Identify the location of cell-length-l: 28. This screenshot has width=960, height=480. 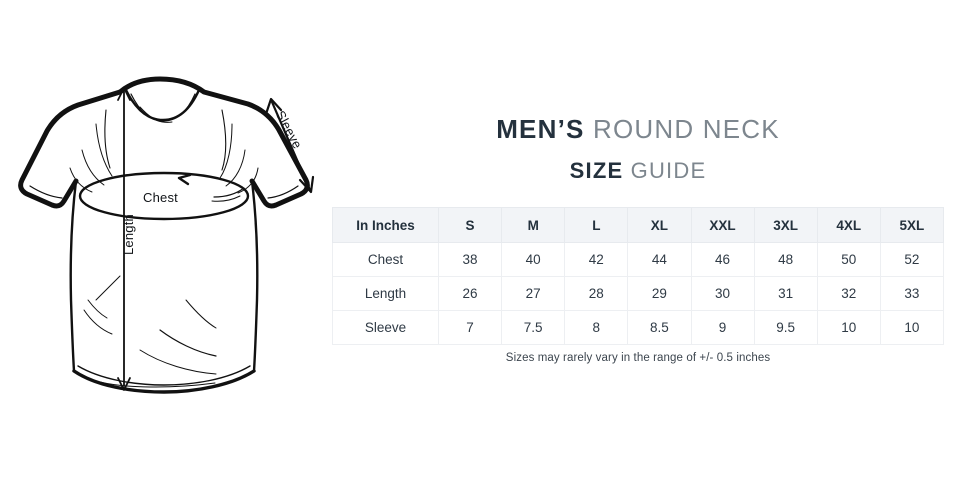
(596, 293).